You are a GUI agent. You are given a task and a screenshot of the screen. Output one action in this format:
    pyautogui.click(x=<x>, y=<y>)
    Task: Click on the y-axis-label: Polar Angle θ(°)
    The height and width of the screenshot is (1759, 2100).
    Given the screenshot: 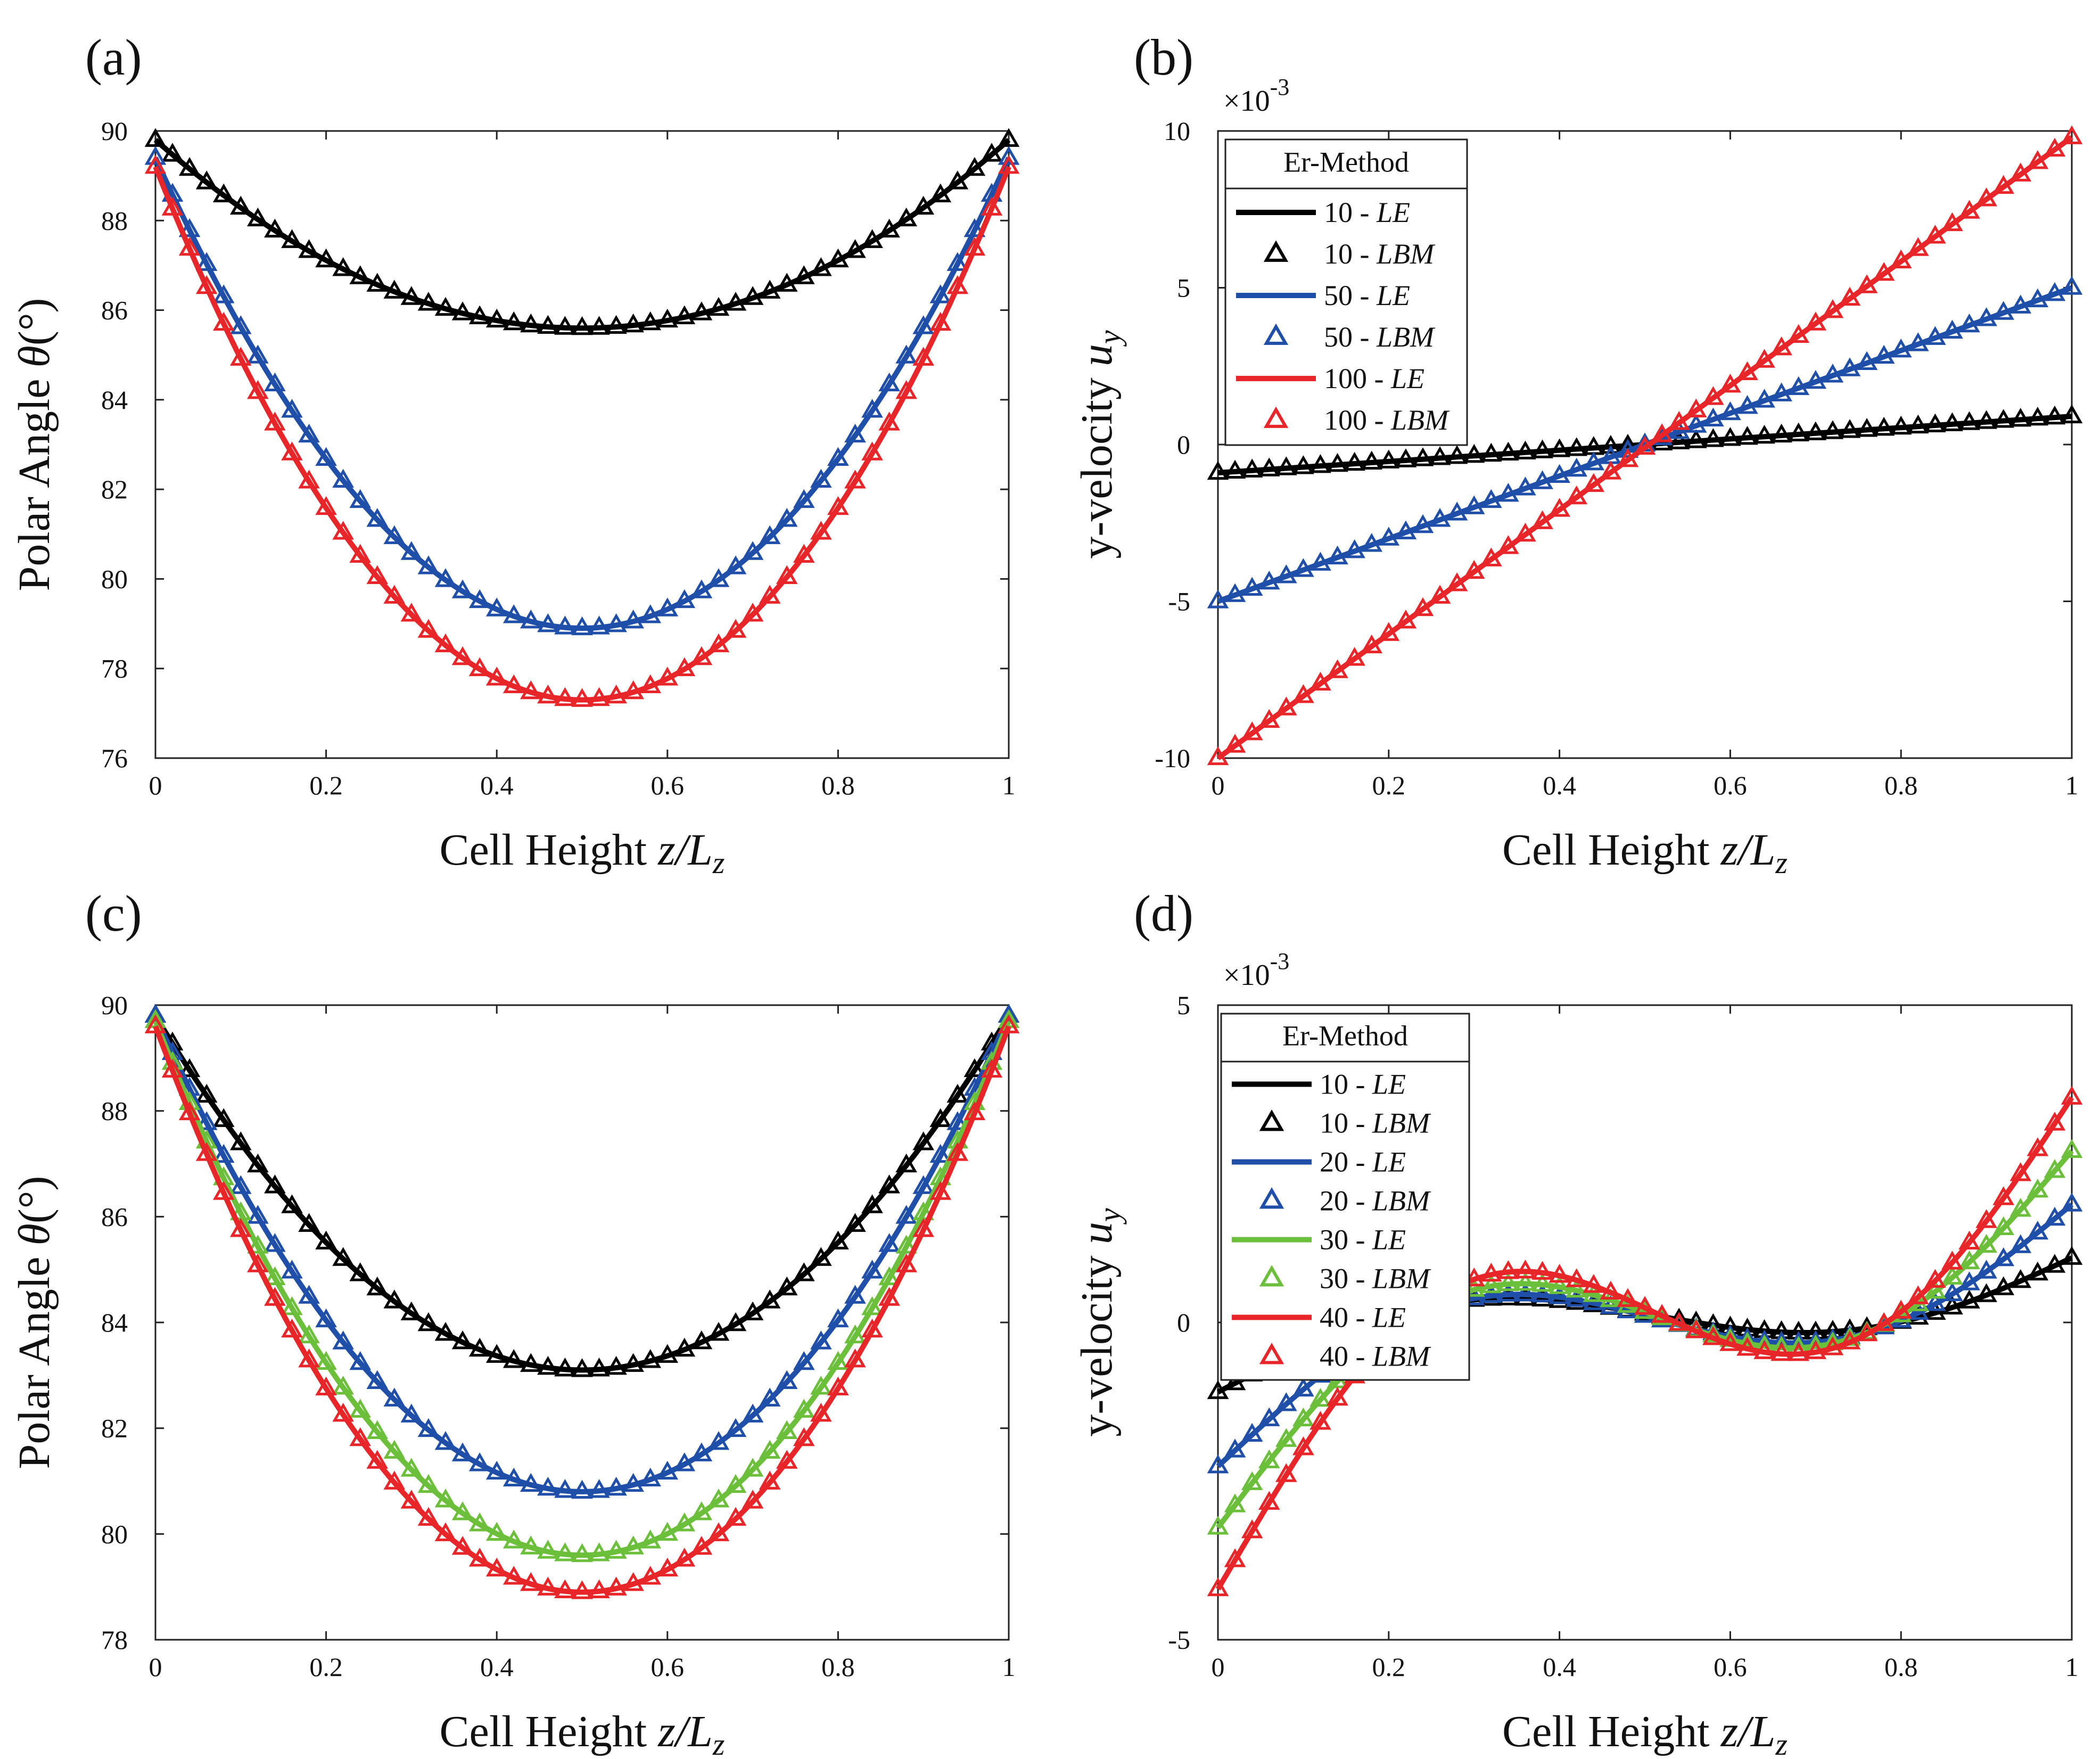 What is the action you would take?
    pyautogui.click(x=34, y=444)
    